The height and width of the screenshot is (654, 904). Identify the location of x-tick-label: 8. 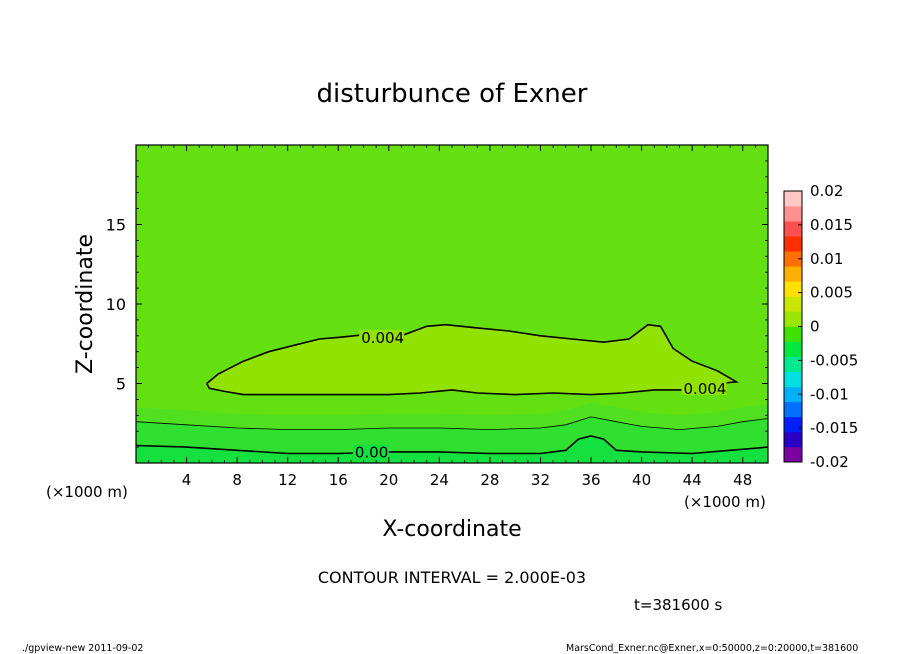
(237, 480).